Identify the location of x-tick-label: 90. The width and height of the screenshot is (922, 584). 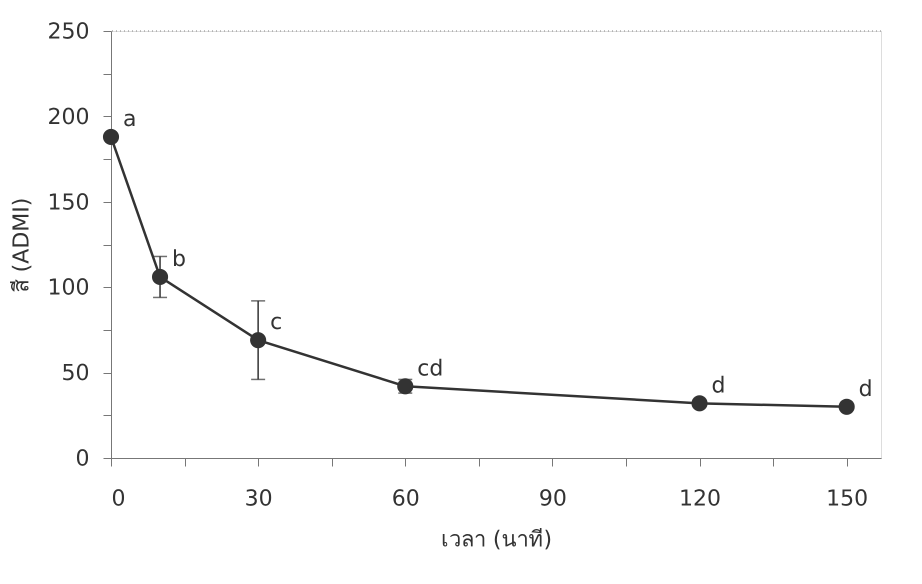
(552, 499).